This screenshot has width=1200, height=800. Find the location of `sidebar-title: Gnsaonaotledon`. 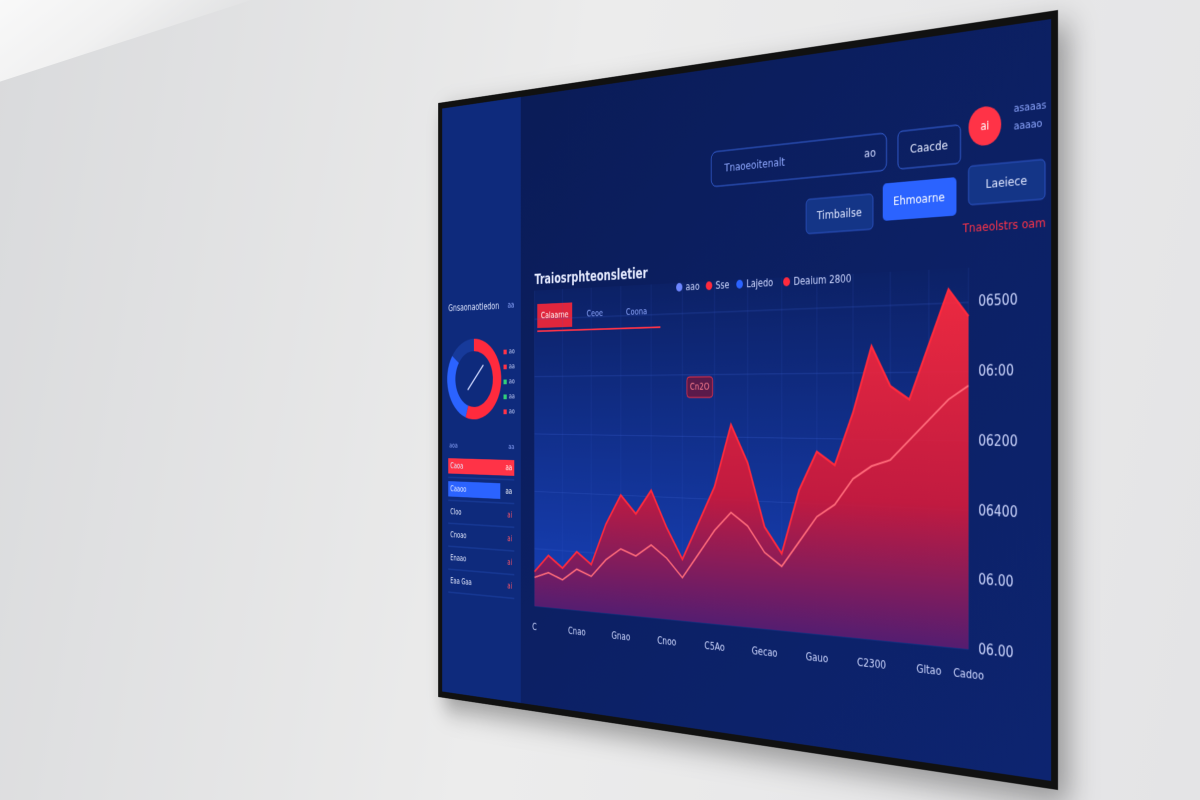

sidebar-title: Gnsaonaotledon is located at coordinates (473, 307).